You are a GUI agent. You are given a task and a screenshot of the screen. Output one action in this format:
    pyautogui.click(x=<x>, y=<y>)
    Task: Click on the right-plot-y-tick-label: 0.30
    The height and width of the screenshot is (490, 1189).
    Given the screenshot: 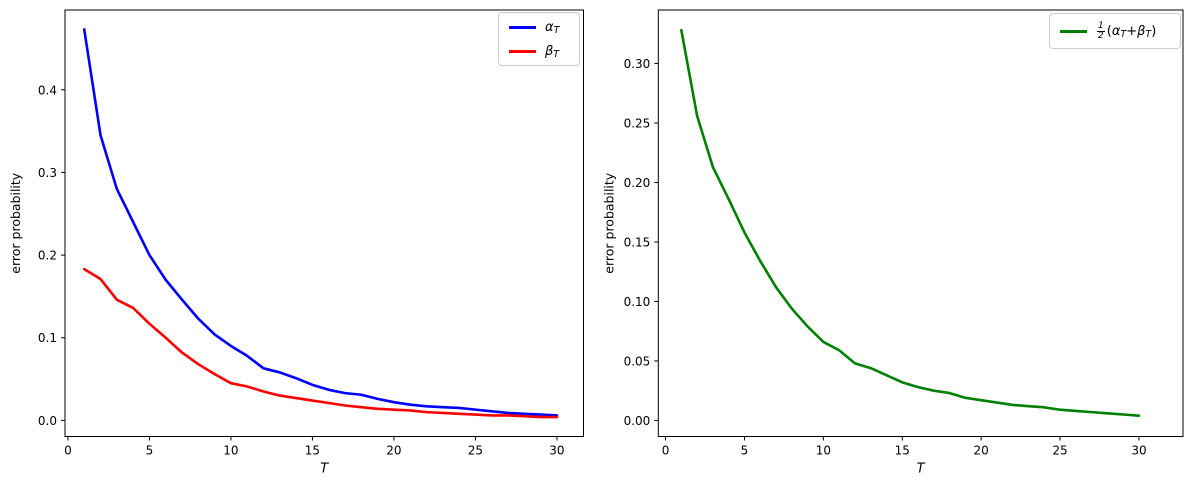 What is the action you would take?
    pyautogui.click(x=637, y=64)
    